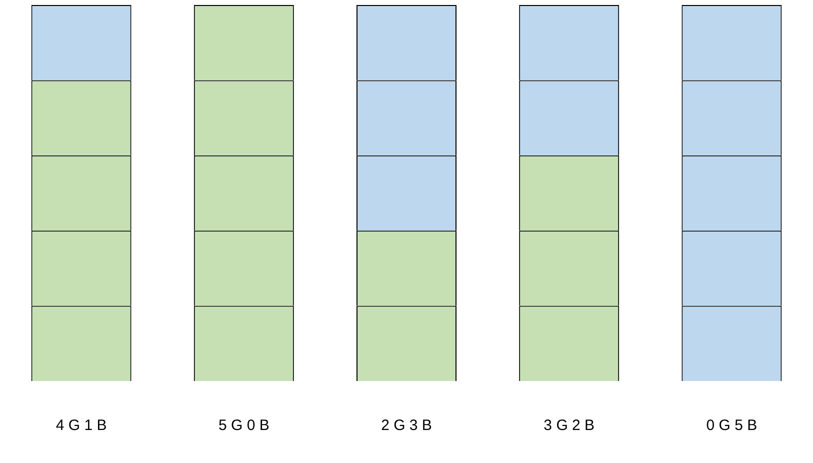 Image resolution: width=813 pixels, height=463 pixels. I want to click on x-tick-label: 5 G 0 B, so click(244, 425).